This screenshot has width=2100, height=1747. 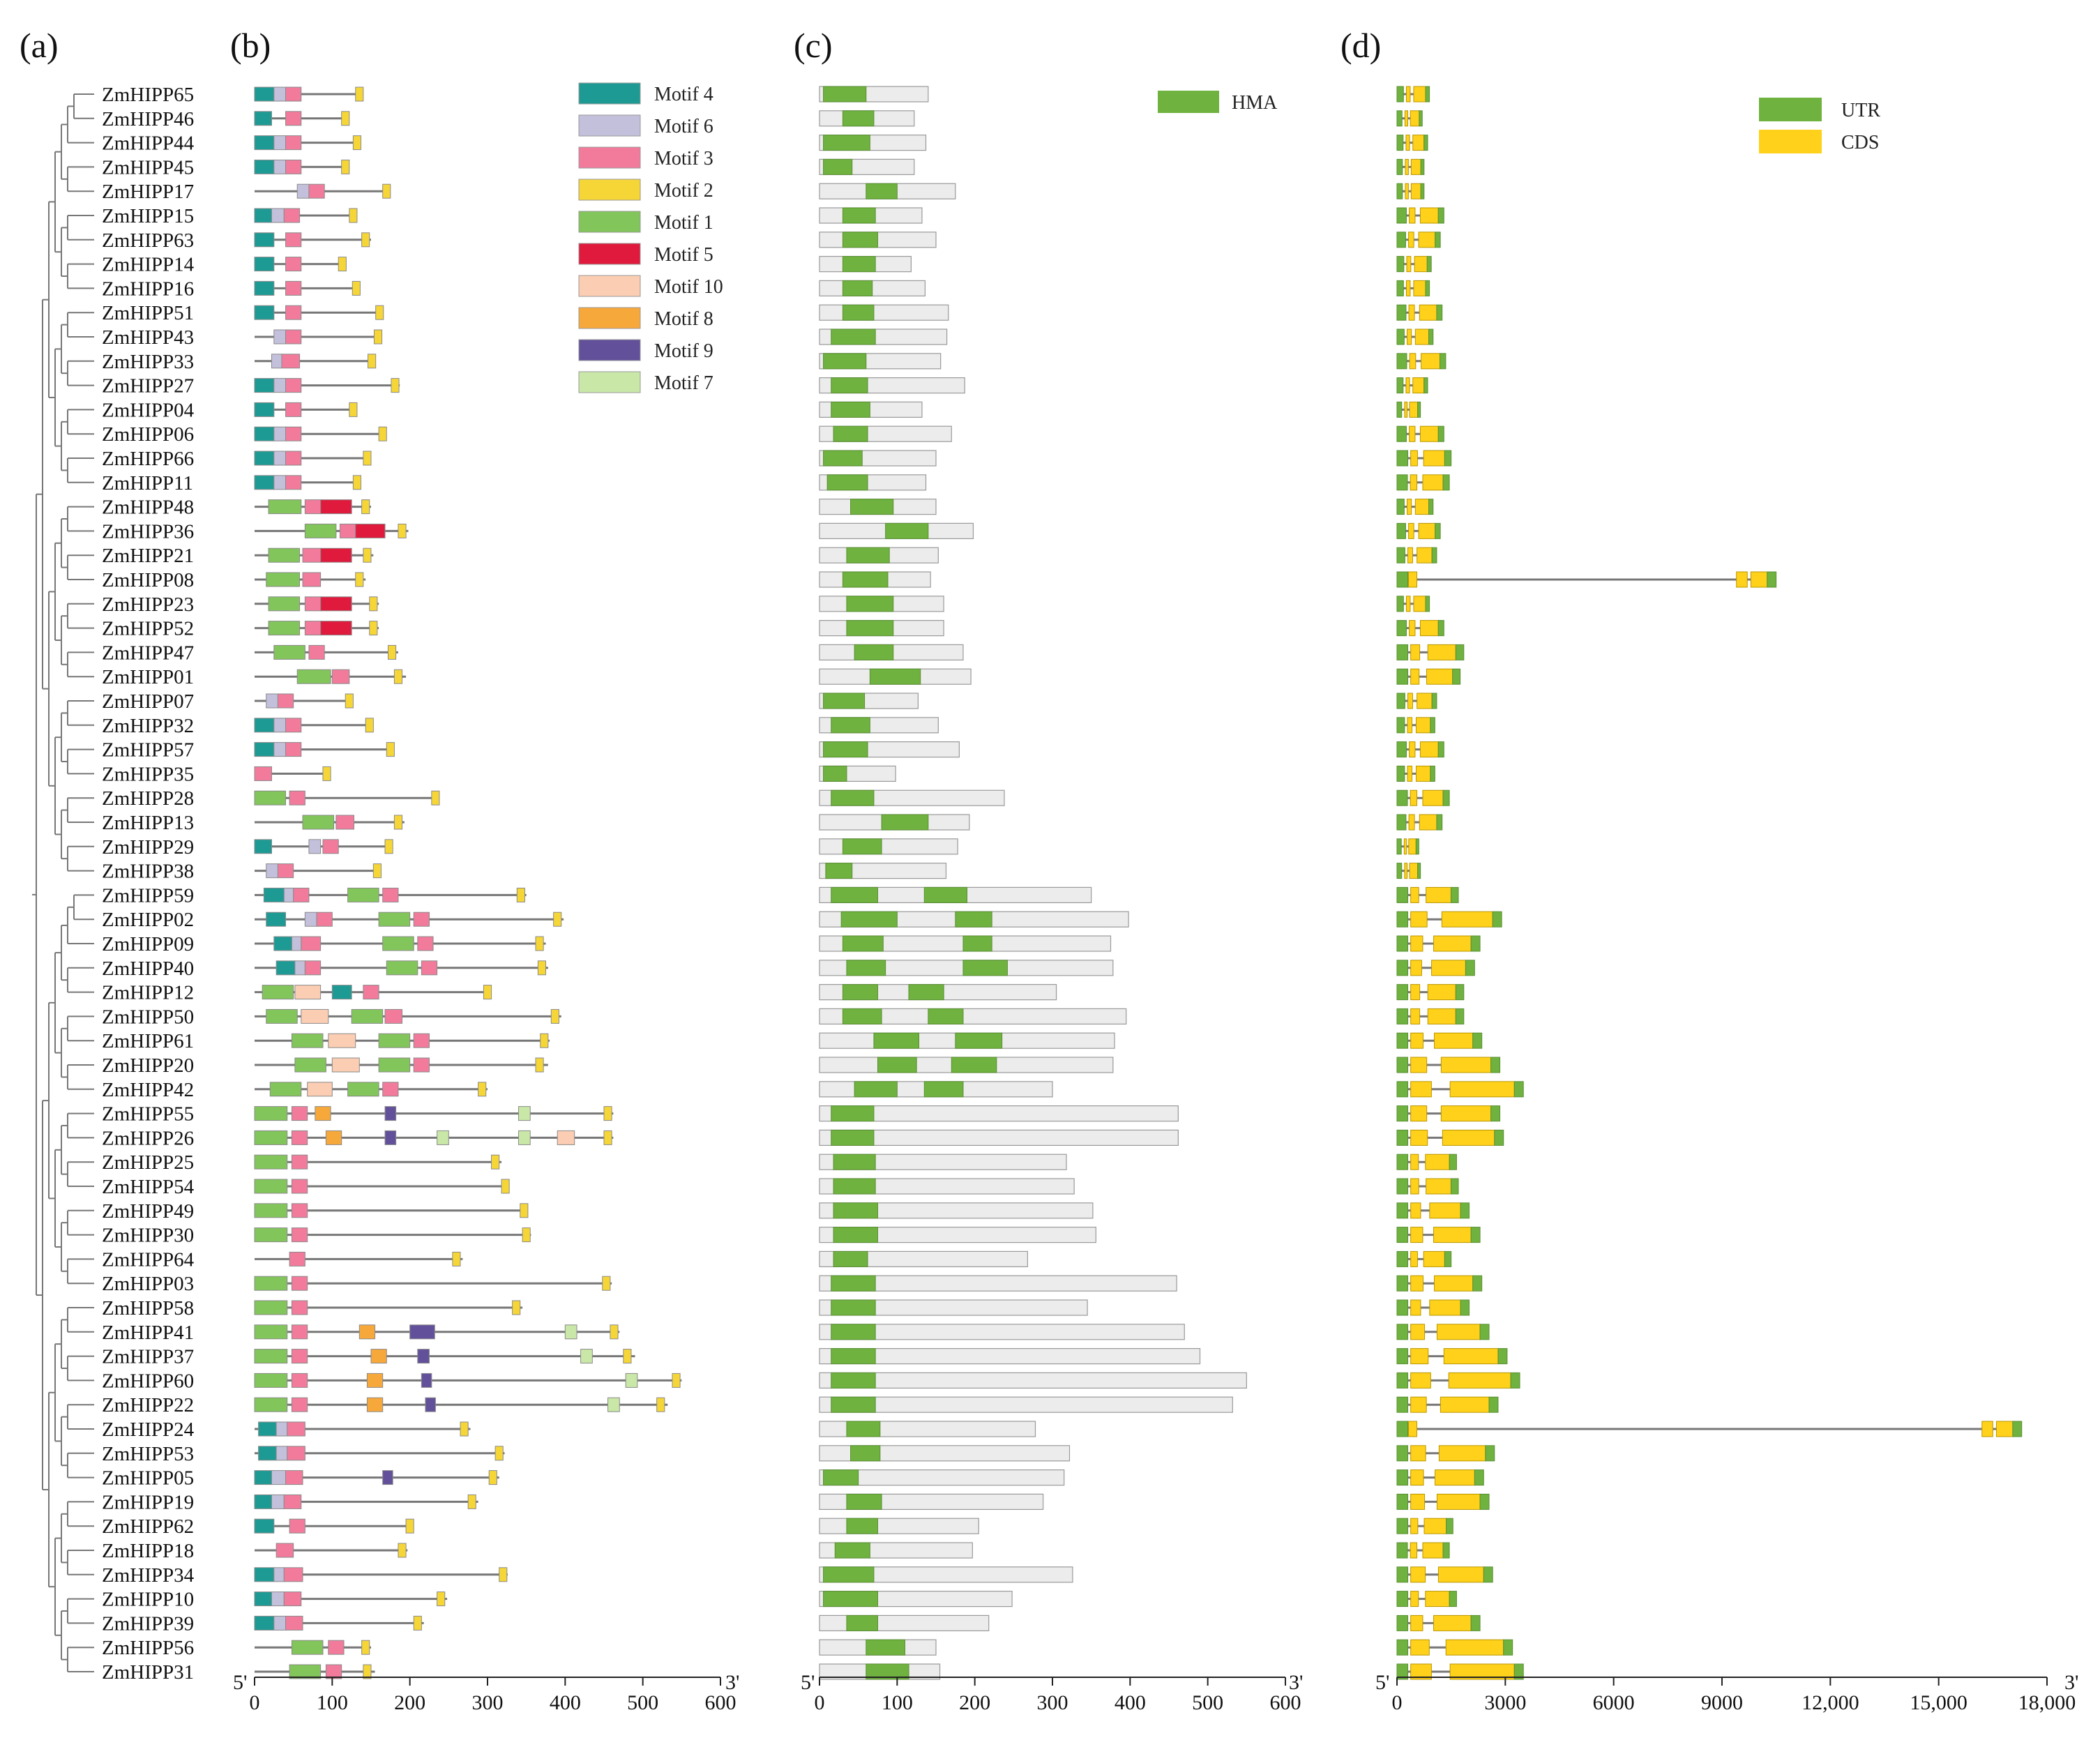 What do you see at coordinates (148, 920) in the screenshot?
I see `gene-name: ZmHIPP02` at bounding box center [148, 920].